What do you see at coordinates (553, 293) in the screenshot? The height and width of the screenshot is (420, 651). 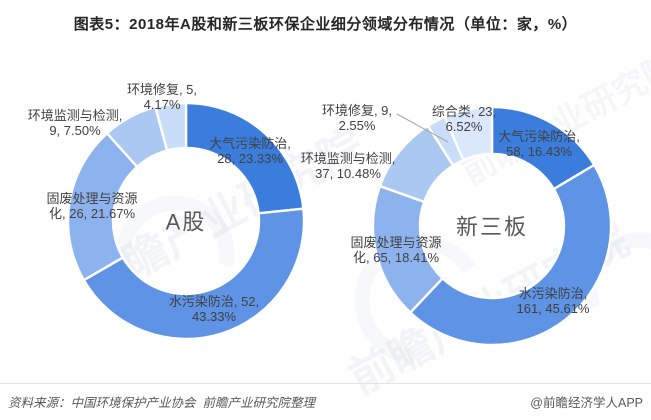 I see `slice-label-line: 水污染防治,` at bounding box center [553, 293].